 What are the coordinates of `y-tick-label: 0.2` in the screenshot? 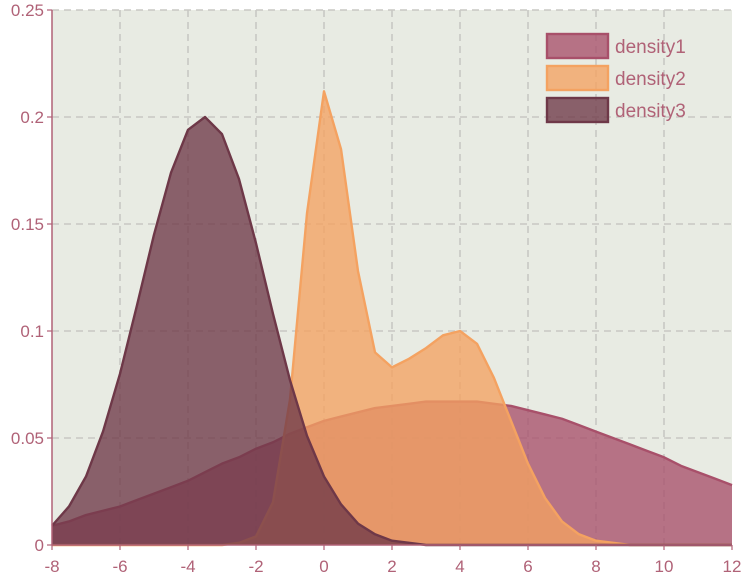 It's located at (32, 117).